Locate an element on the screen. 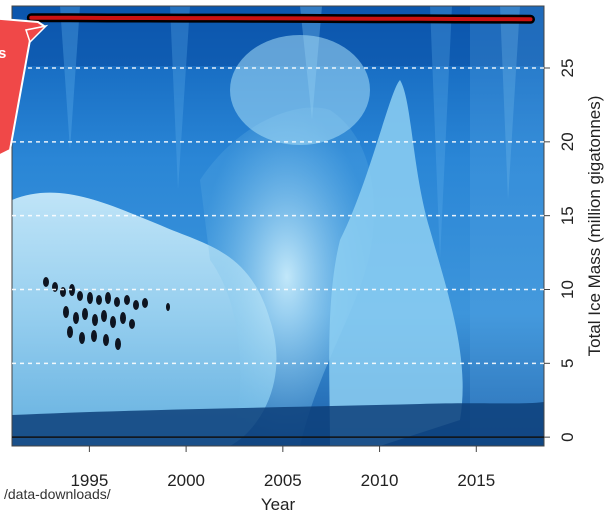 The height and width of the screenshot is (516, 611). x-tick-label: 2005 is located at coordinates (283, 480).